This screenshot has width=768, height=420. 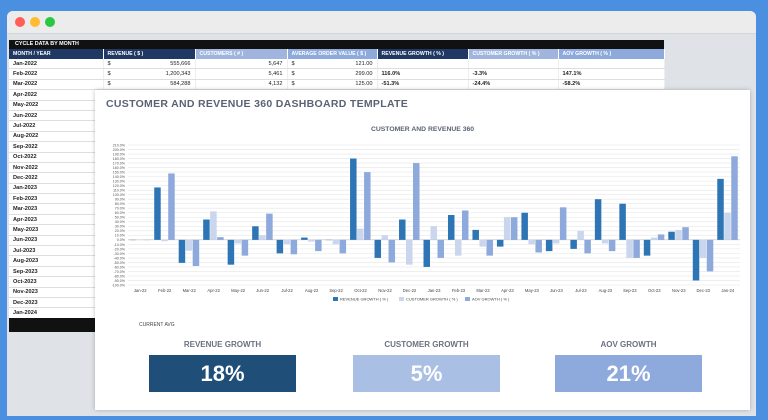 I want to click on cell-month: Feb-2023, so click(x=56, y=199).